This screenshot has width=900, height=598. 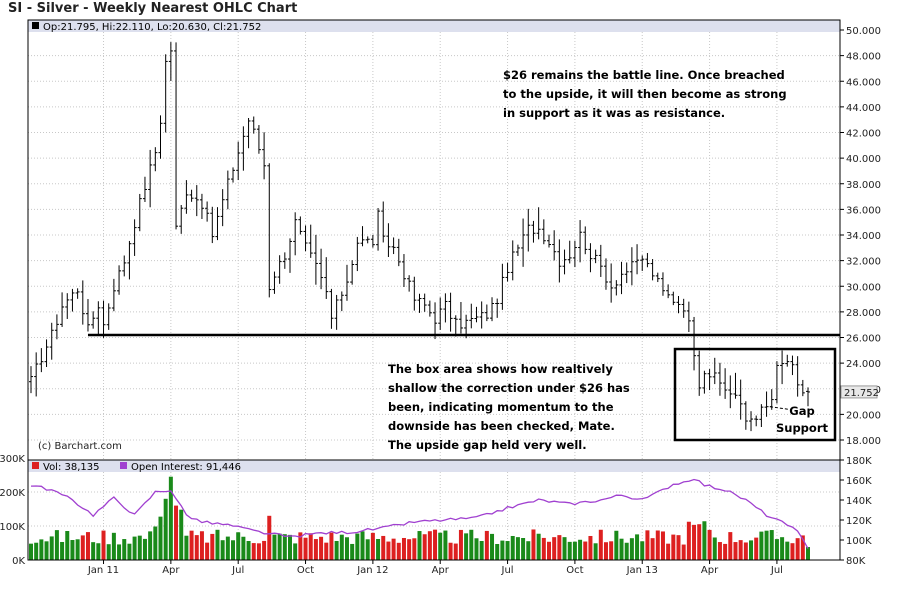 What do you see at coordinates (802, 428) in the screenshot?
I see `annotation-line: Support` at bounding box center [802, 428].